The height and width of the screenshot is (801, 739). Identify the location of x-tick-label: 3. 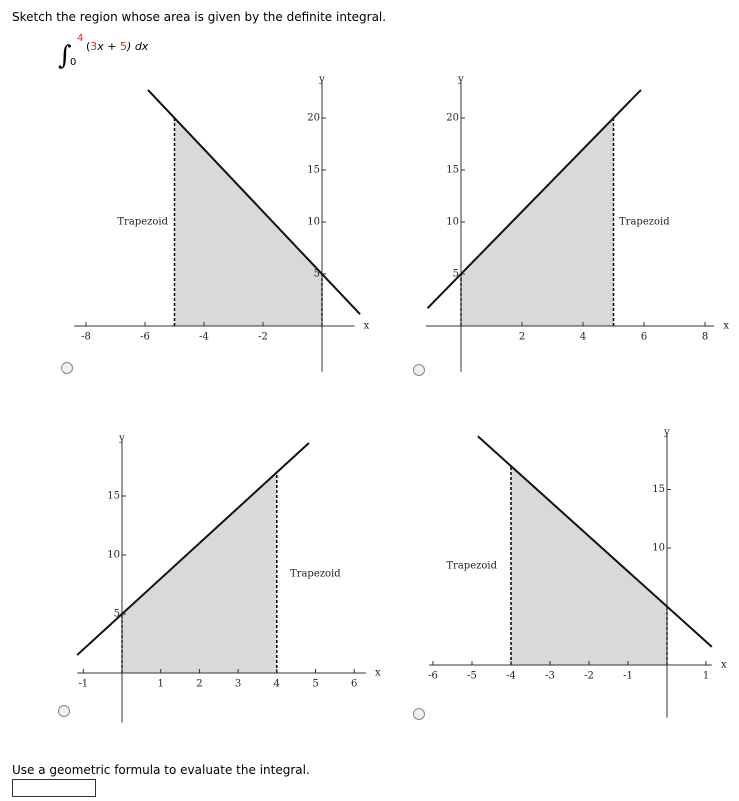
(238, 684).